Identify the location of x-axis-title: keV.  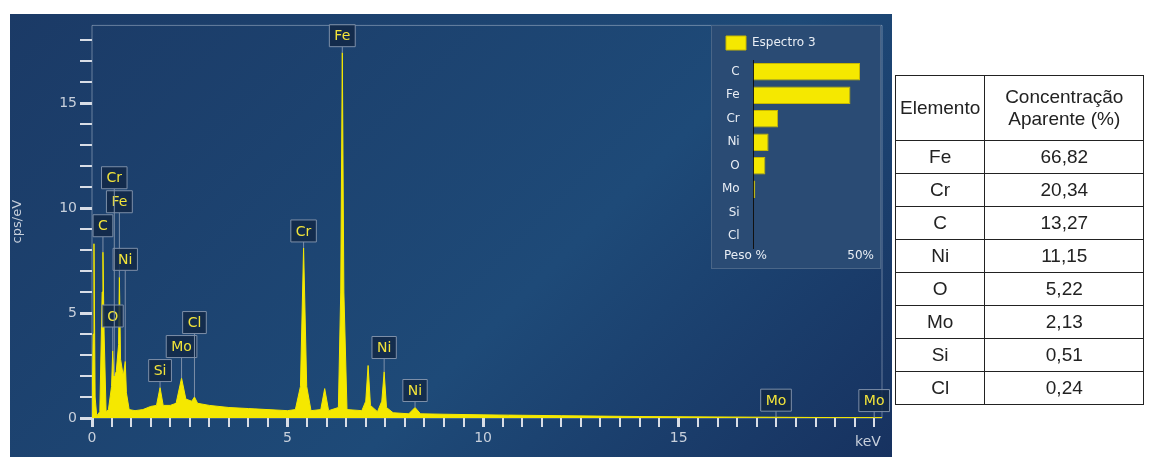
(868, 440).